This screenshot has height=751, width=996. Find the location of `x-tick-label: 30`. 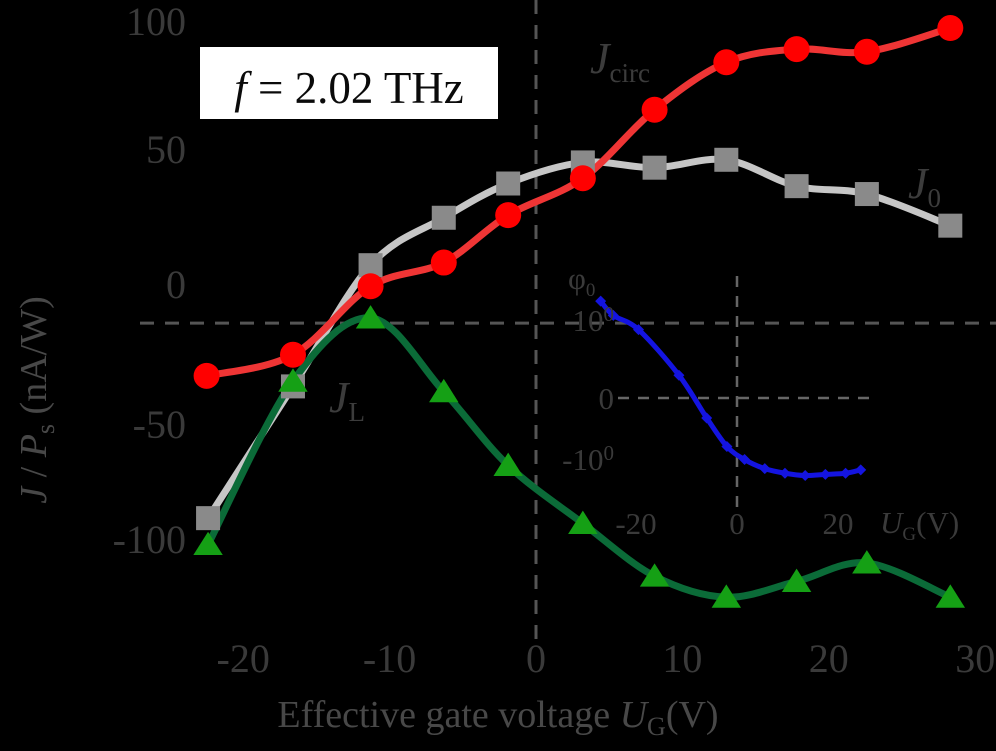

x-tick-label: 30 is located at coordinates (975, 658).